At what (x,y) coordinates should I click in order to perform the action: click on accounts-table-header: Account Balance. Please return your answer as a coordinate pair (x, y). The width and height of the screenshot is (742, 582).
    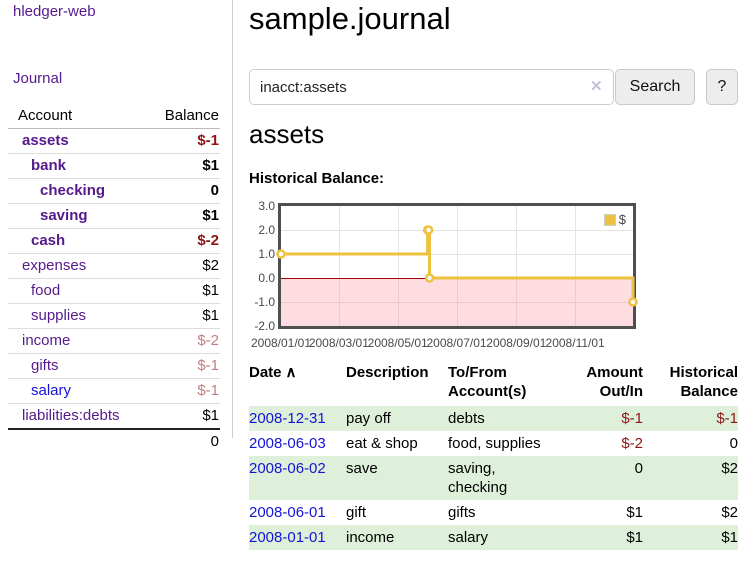
    Looking at the image, I should click on (114, 116).